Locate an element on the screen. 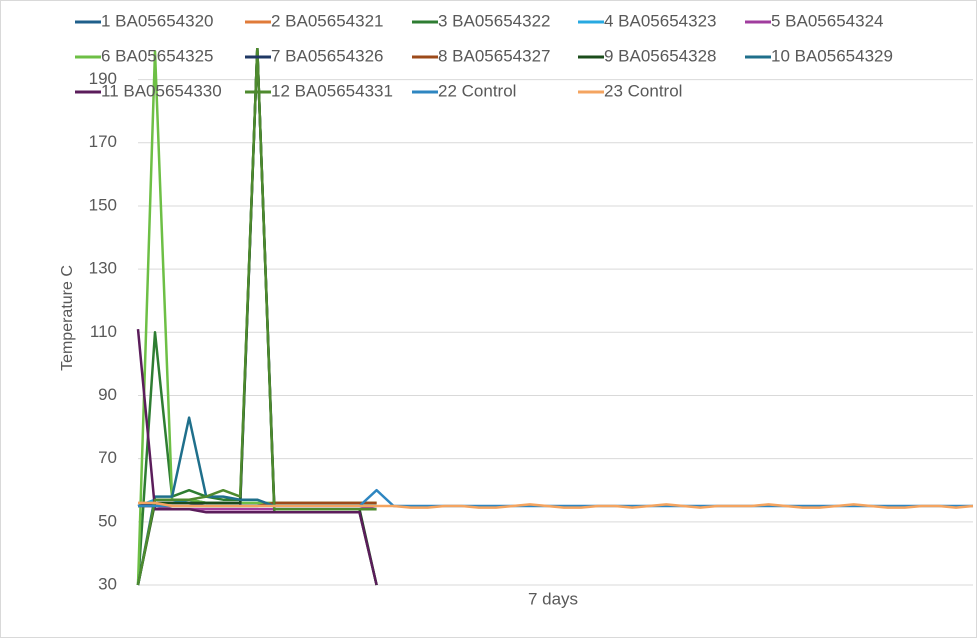 The height and width of the screenshot is (638, 977). legend-label: 7 BA05654326 is located at coordinates (327, 55).